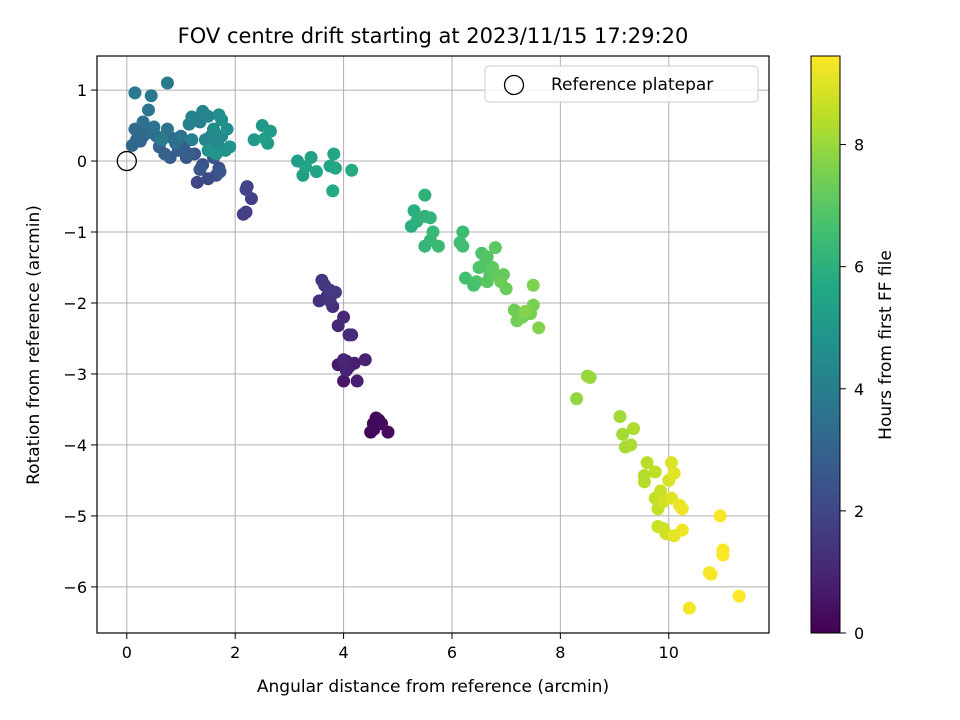  What do you see at coordinates (514, 85) in the screenshot?
I see `legend-marker-icon` at bounding box center [514, 85].